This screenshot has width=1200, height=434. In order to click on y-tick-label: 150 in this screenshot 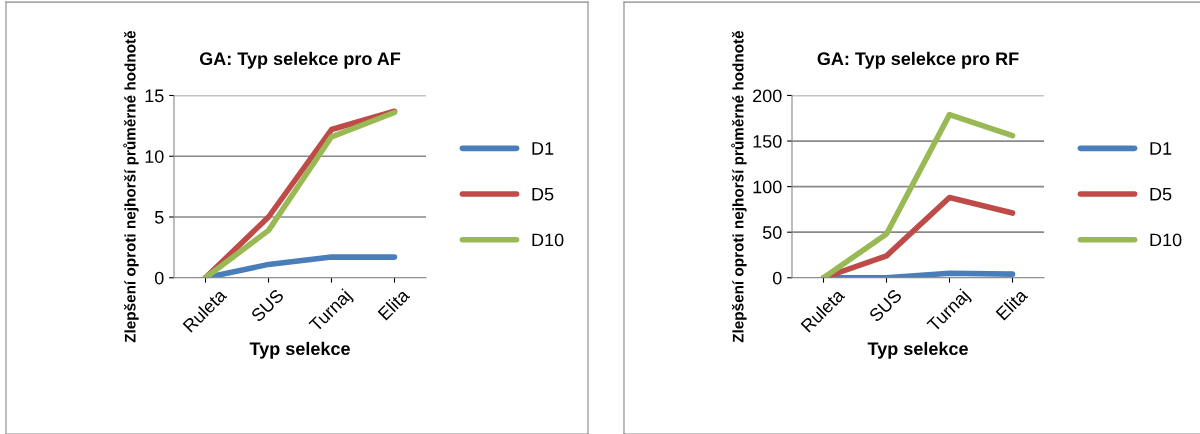, I will do `click(767, 141)`.